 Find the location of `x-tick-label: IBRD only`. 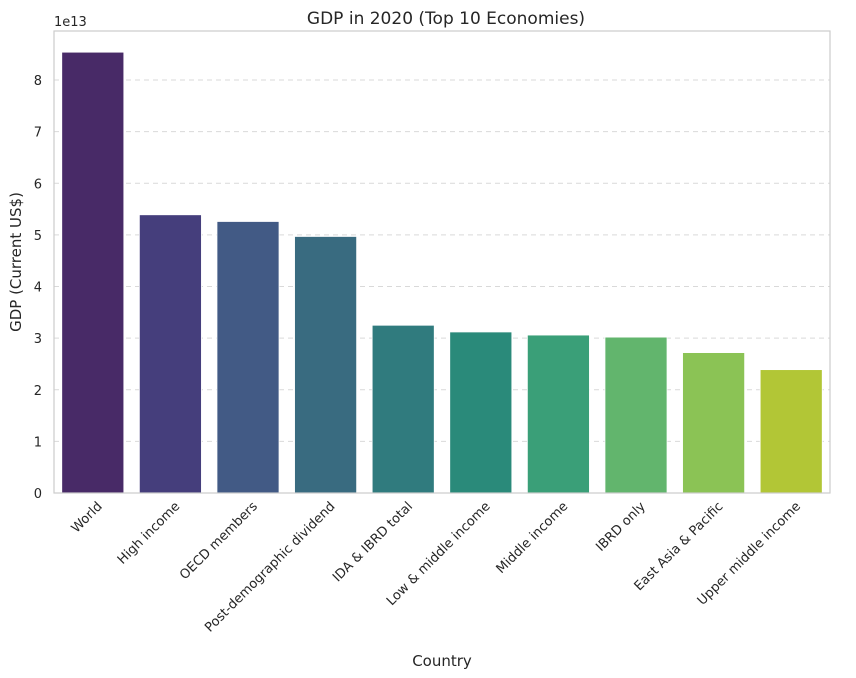

x-tick-label: IBRD only is located at coordinates (621, 527).